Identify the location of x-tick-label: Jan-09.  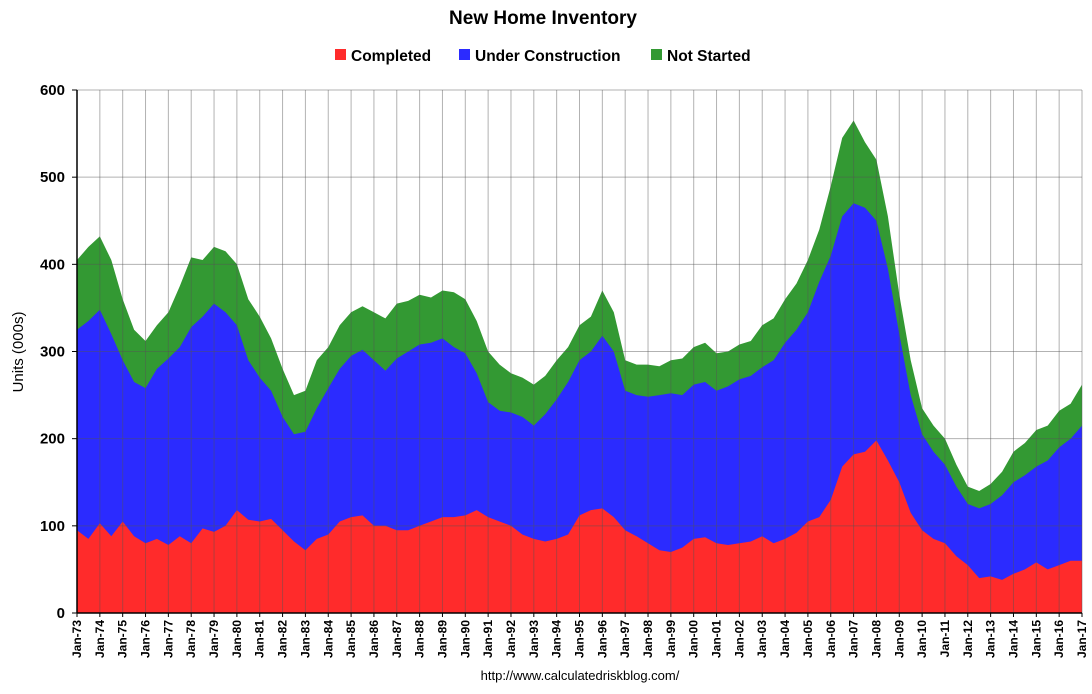
(899, 639).